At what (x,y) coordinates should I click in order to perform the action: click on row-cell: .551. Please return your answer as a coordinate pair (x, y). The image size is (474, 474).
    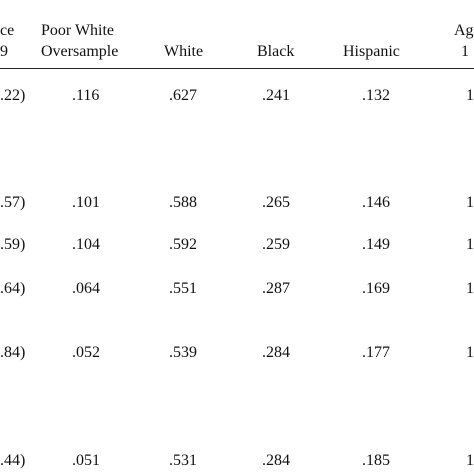
    Looking at the image, I should click on (183, 288).